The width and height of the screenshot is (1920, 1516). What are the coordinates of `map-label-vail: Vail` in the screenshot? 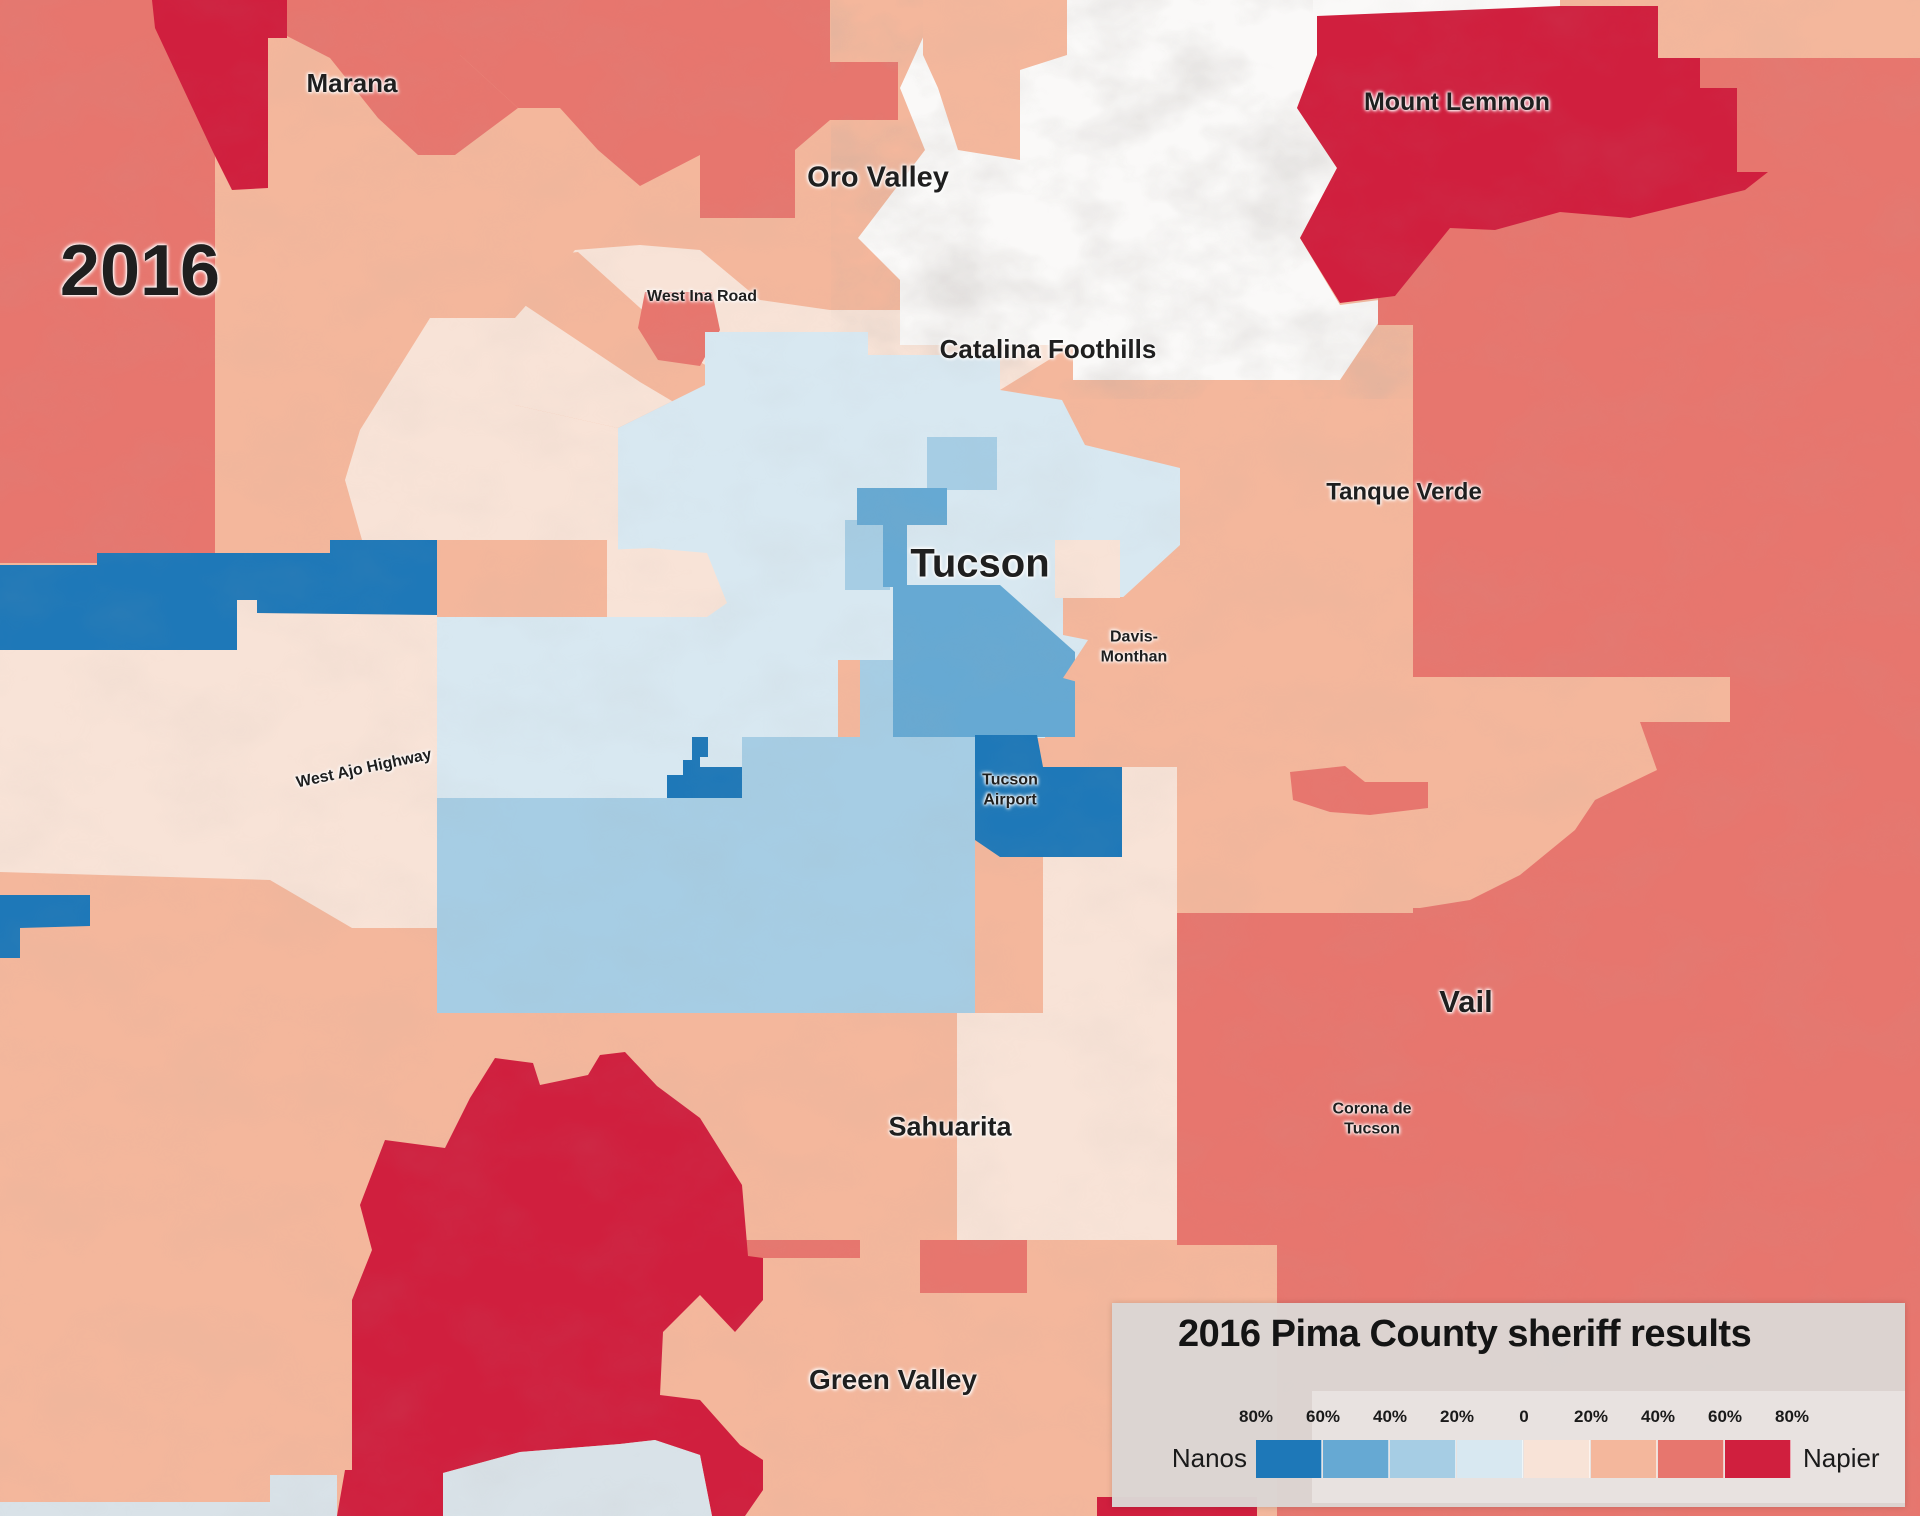 It's located at (1466, 1002).